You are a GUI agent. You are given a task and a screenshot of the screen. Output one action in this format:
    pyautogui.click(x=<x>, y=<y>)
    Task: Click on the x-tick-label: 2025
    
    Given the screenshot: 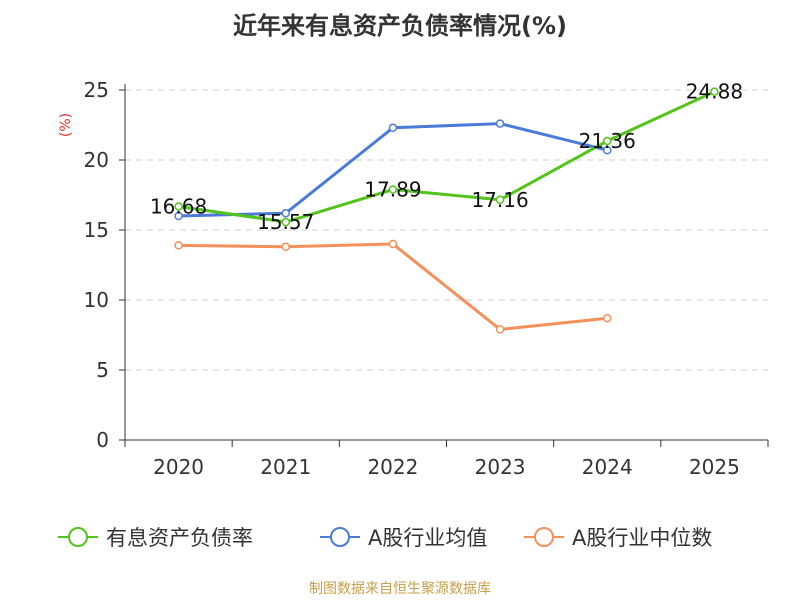 What is the action you would take?
    pyautogui.click(x=714, y=467)
    